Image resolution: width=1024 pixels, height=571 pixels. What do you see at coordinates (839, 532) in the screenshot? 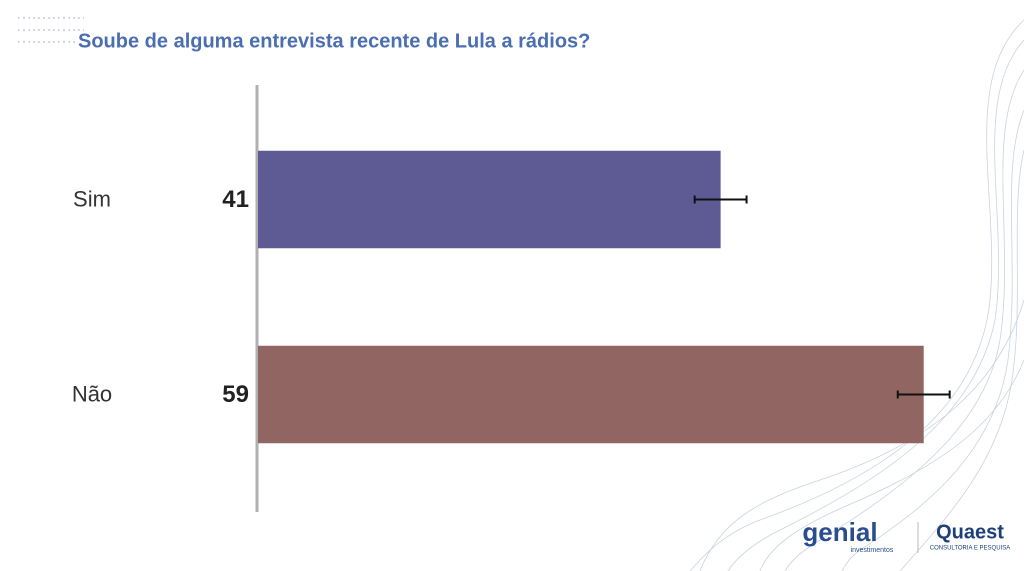
I see `logo: genial` at bounding box center [839, 532].